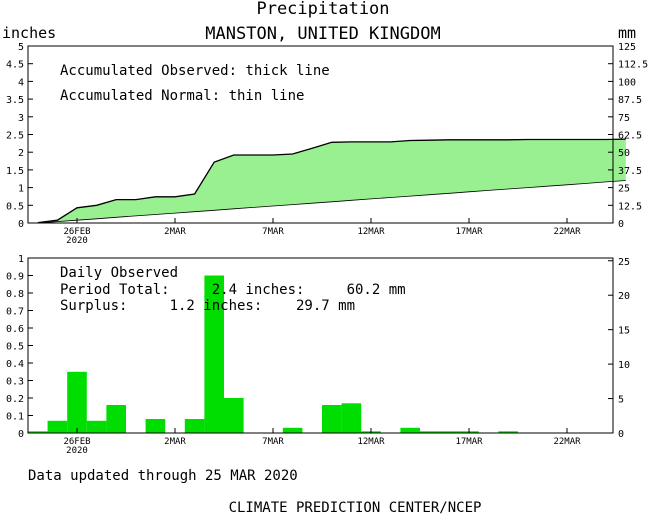 The height and width of the screenshot is (518, 652). I want to click on bottom-axis-left-tick-label: 0.4, so click(15, 364).